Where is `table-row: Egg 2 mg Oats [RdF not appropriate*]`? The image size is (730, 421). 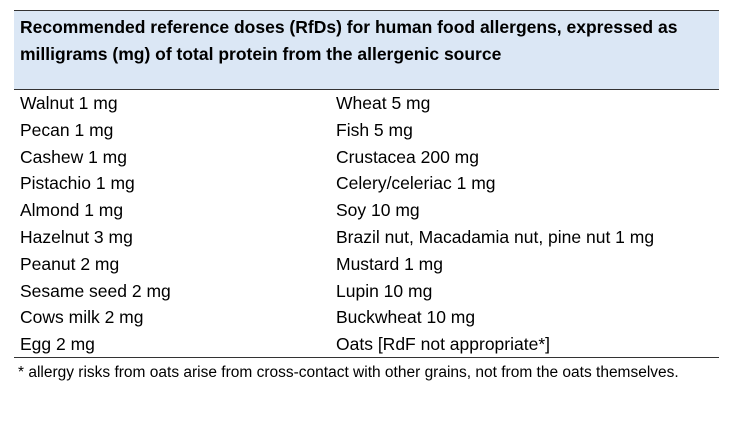
table-row: Egg 2 mg Oats [RdF not appropriate*] is located at coordinates (366, 344).